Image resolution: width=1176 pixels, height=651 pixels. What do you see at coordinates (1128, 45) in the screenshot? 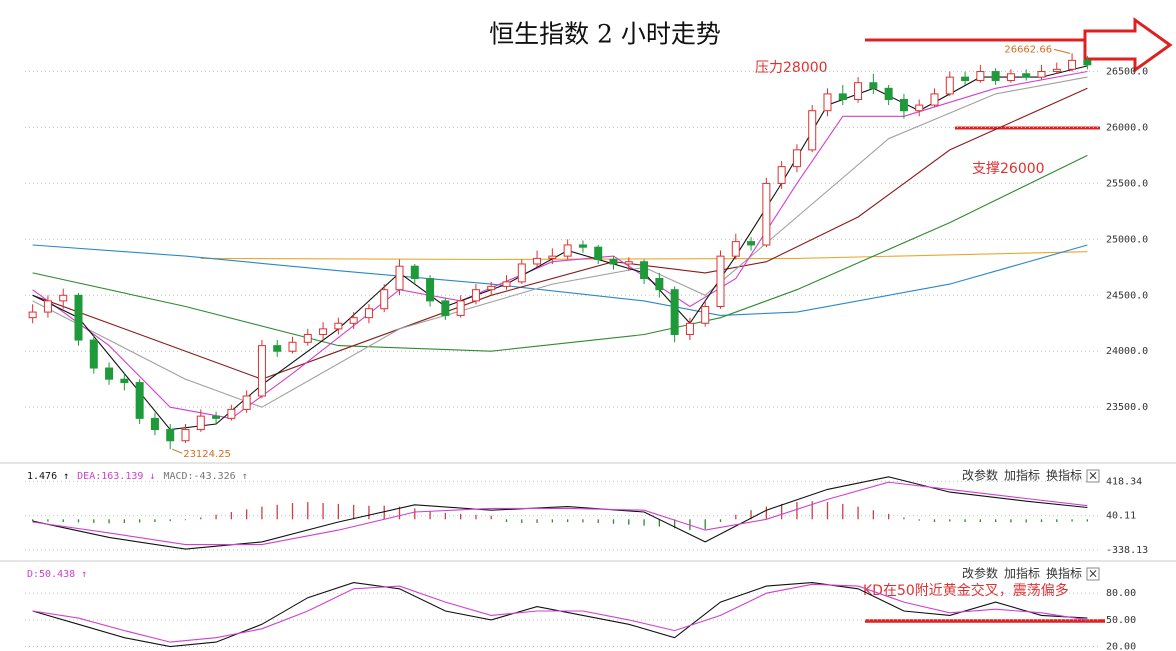
I see `arrow-icon` at bounding box center [1128, 45].